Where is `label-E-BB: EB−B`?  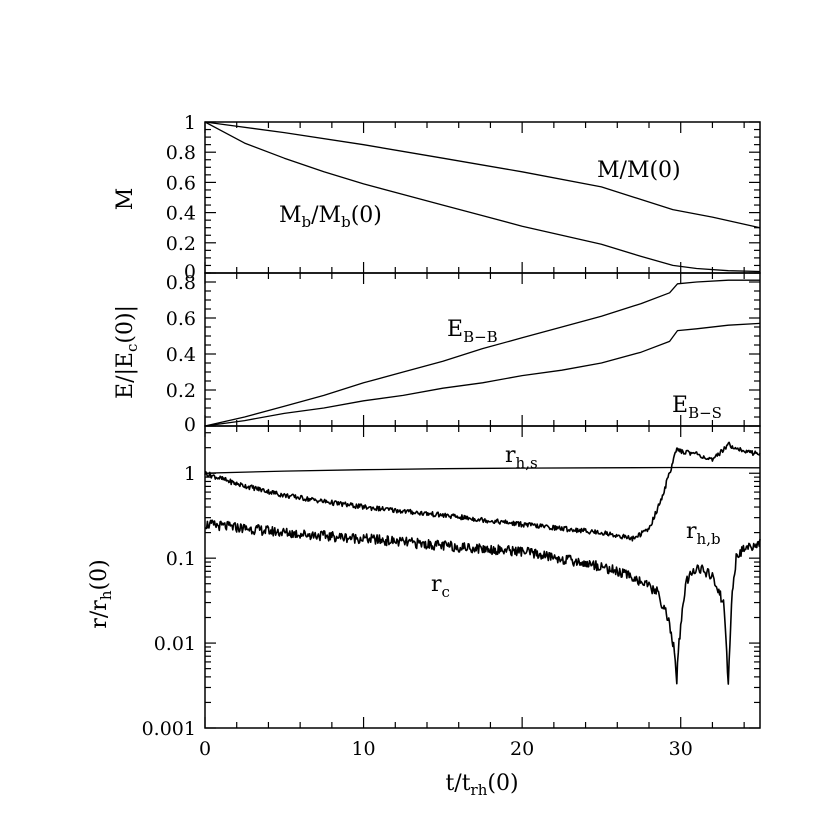 label-E-BB: EB−B is located at coordinates (472, 331).